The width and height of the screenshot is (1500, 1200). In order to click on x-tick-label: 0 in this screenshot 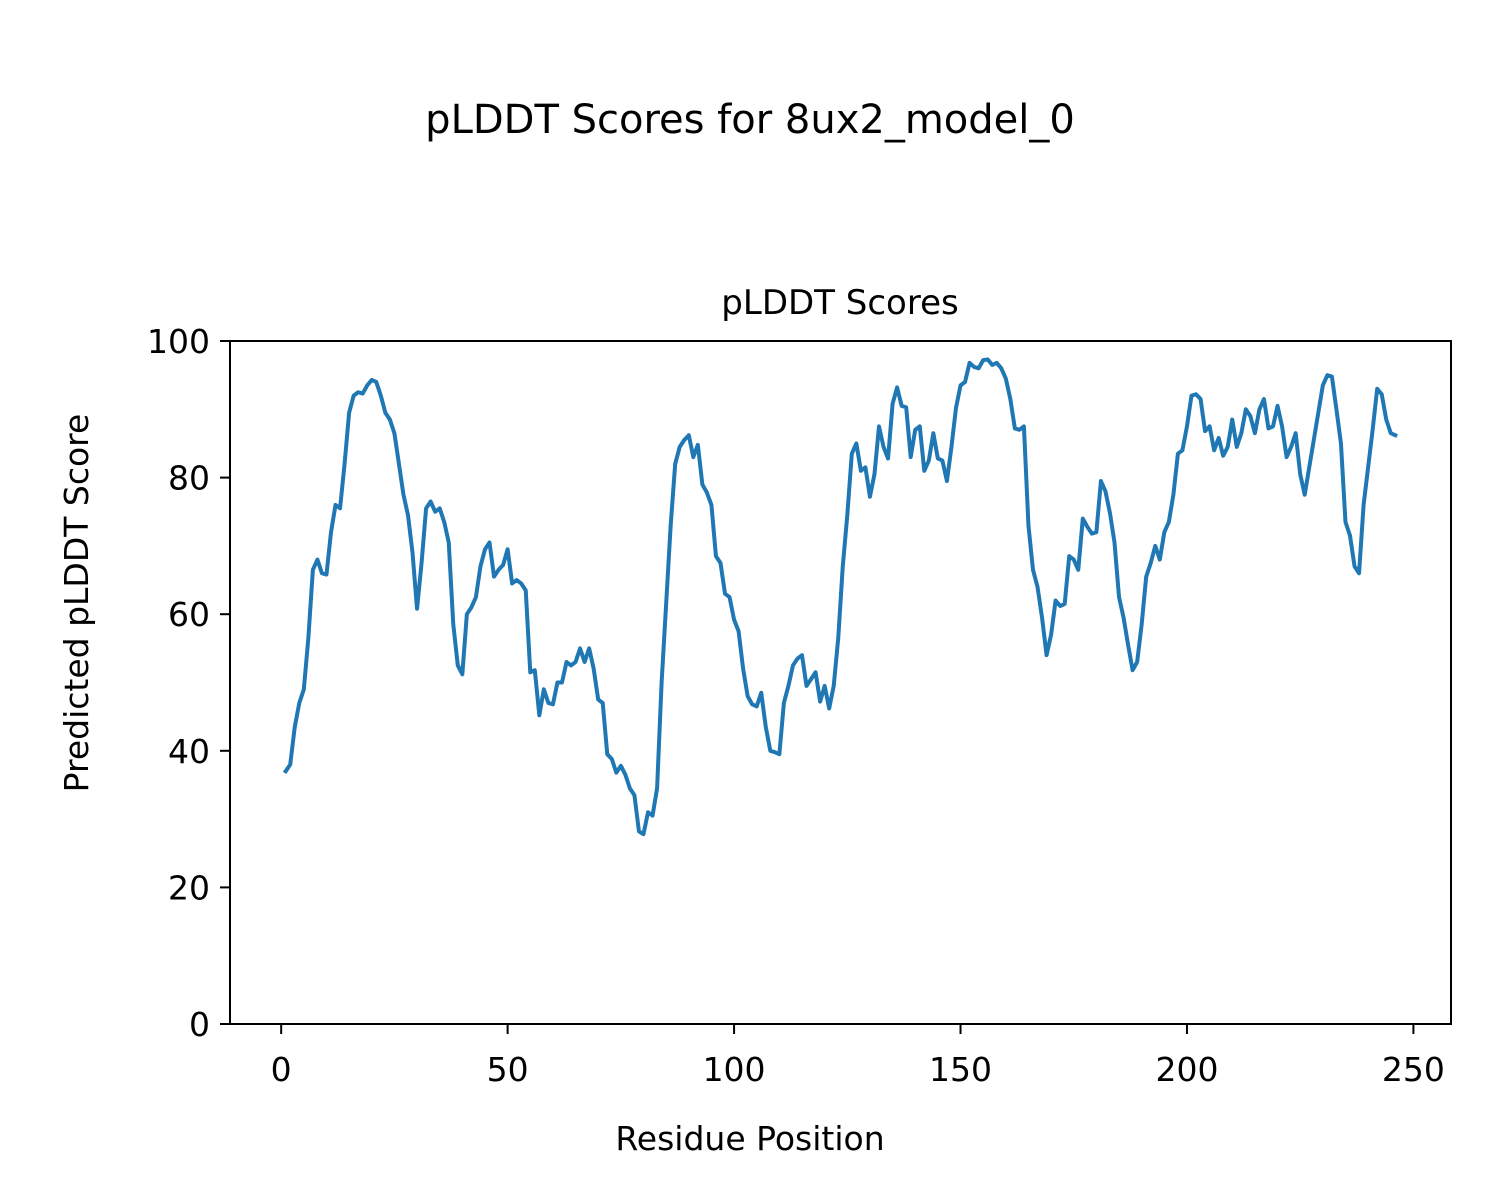, I will do `click(281, 1069)`.